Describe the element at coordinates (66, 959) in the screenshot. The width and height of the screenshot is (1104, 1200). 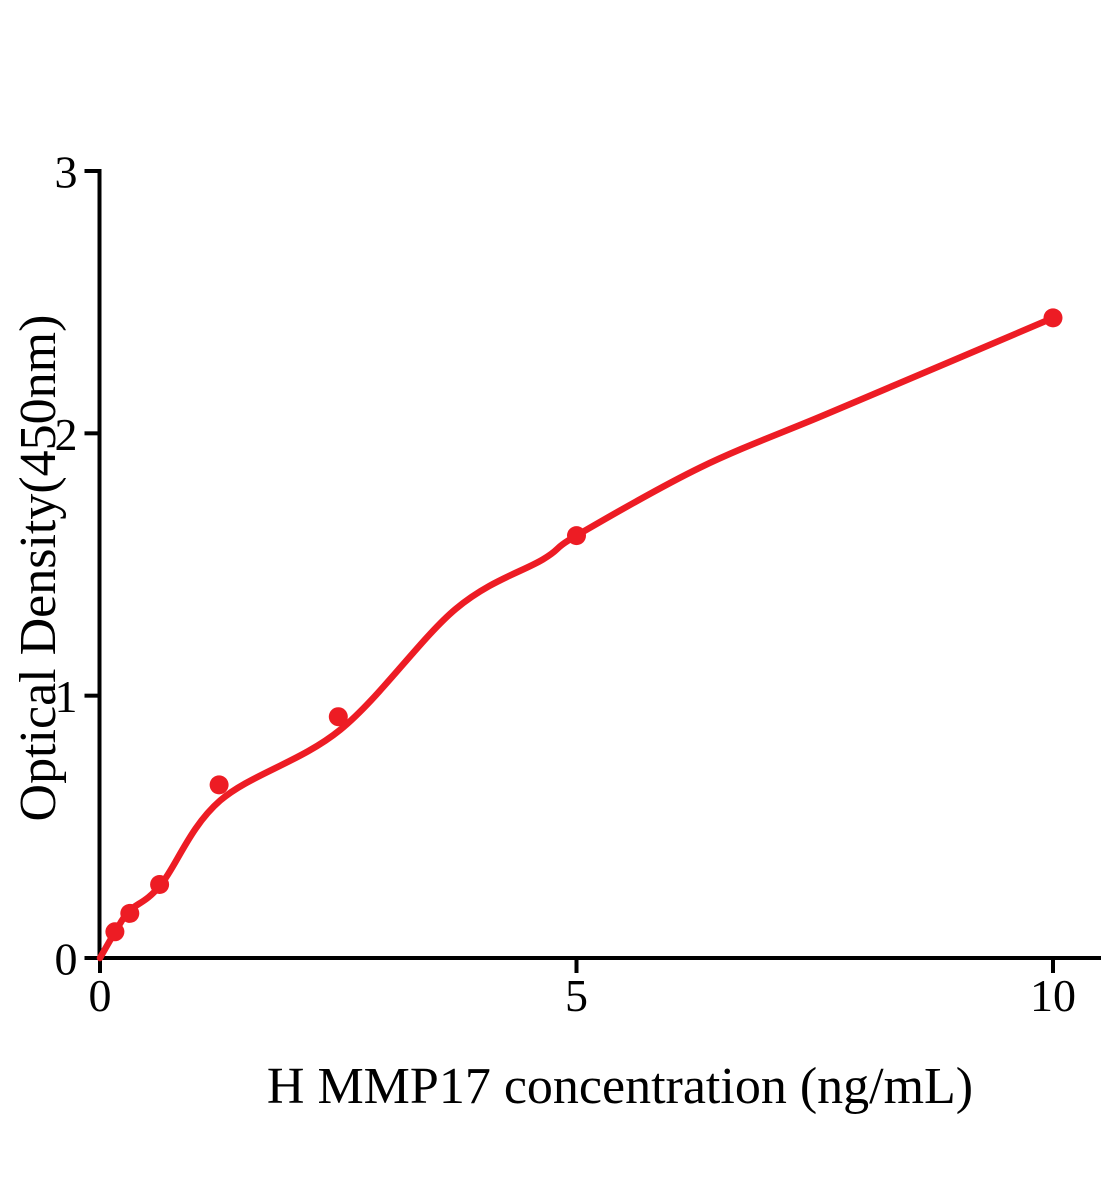
I see `y-tick-label: 0` at that location.